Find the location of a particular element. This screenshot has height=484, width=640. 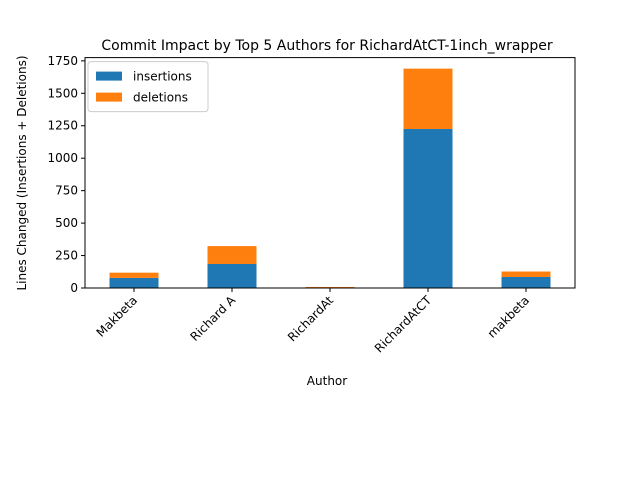

y-axis: 0 250 500 750 1000 1250 1500 1750 is located at coordinates (66, 174).